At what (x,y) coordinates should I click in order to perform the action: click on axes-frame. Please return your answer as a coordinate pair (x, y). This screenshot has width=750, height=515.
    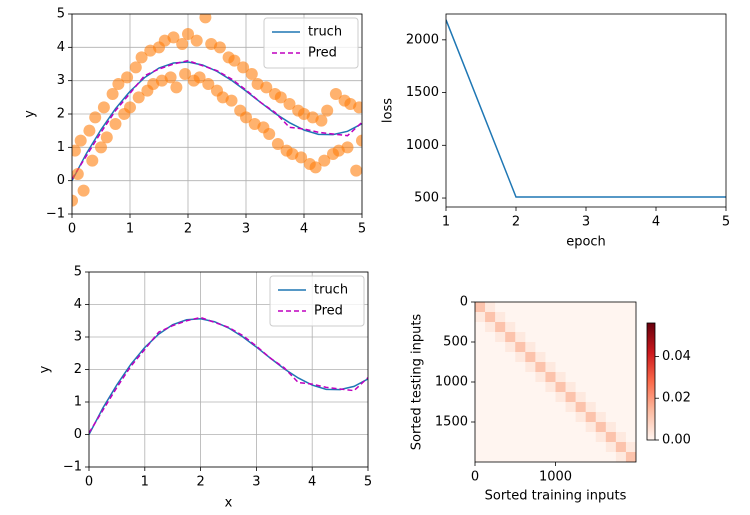
    Looking at the image, I should click on (586, 110).